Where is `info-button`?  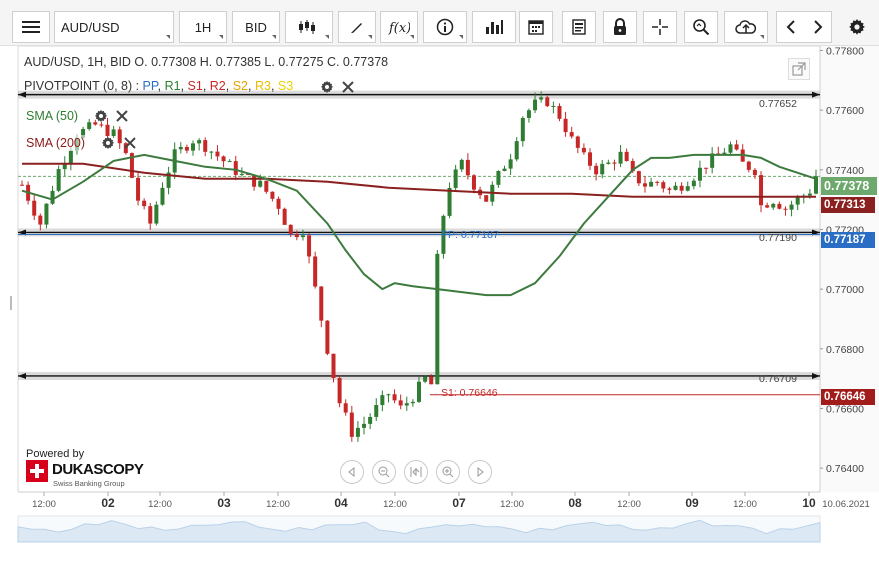
info-button is located at coordinates (445, 27).